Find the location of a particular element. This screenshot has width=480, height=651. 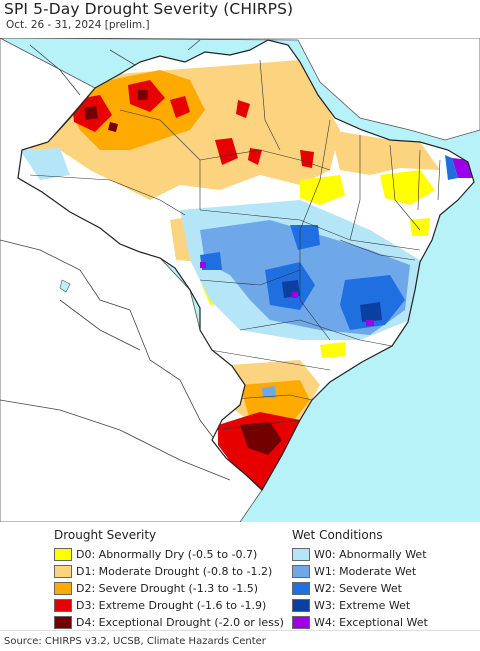

zone-w4 is located at coordinates (287, 294).